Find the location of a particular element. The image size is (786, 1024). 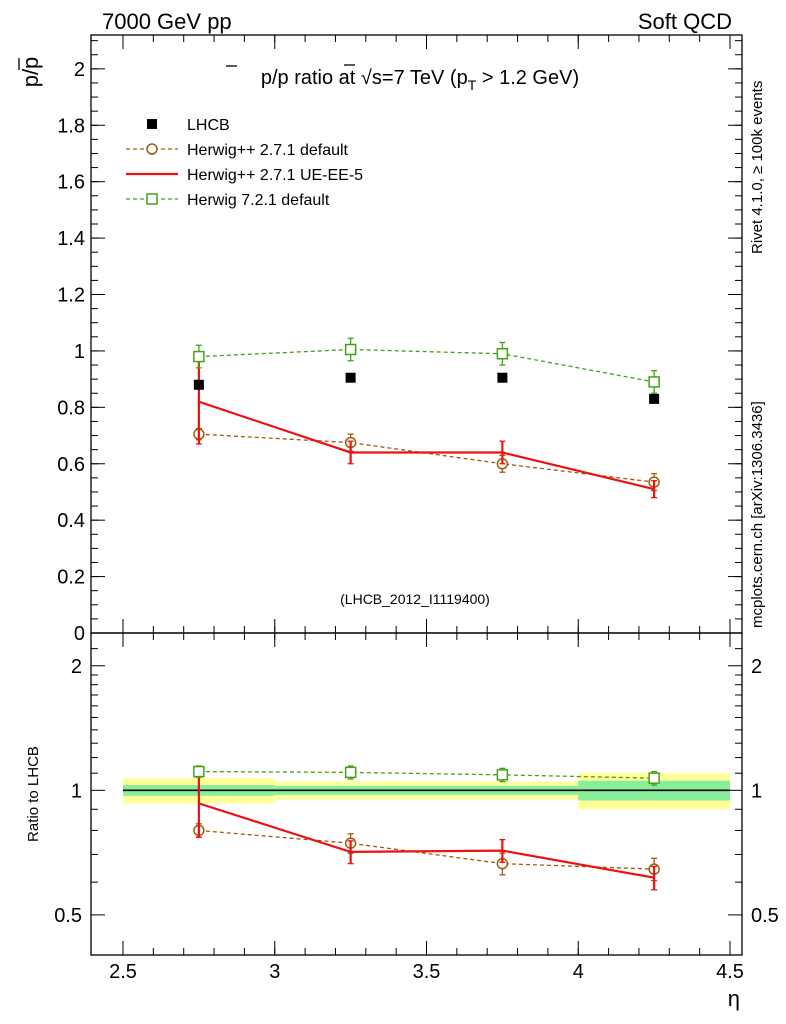

y-tick-label: 0.4 is located at coordinates (71, 521).